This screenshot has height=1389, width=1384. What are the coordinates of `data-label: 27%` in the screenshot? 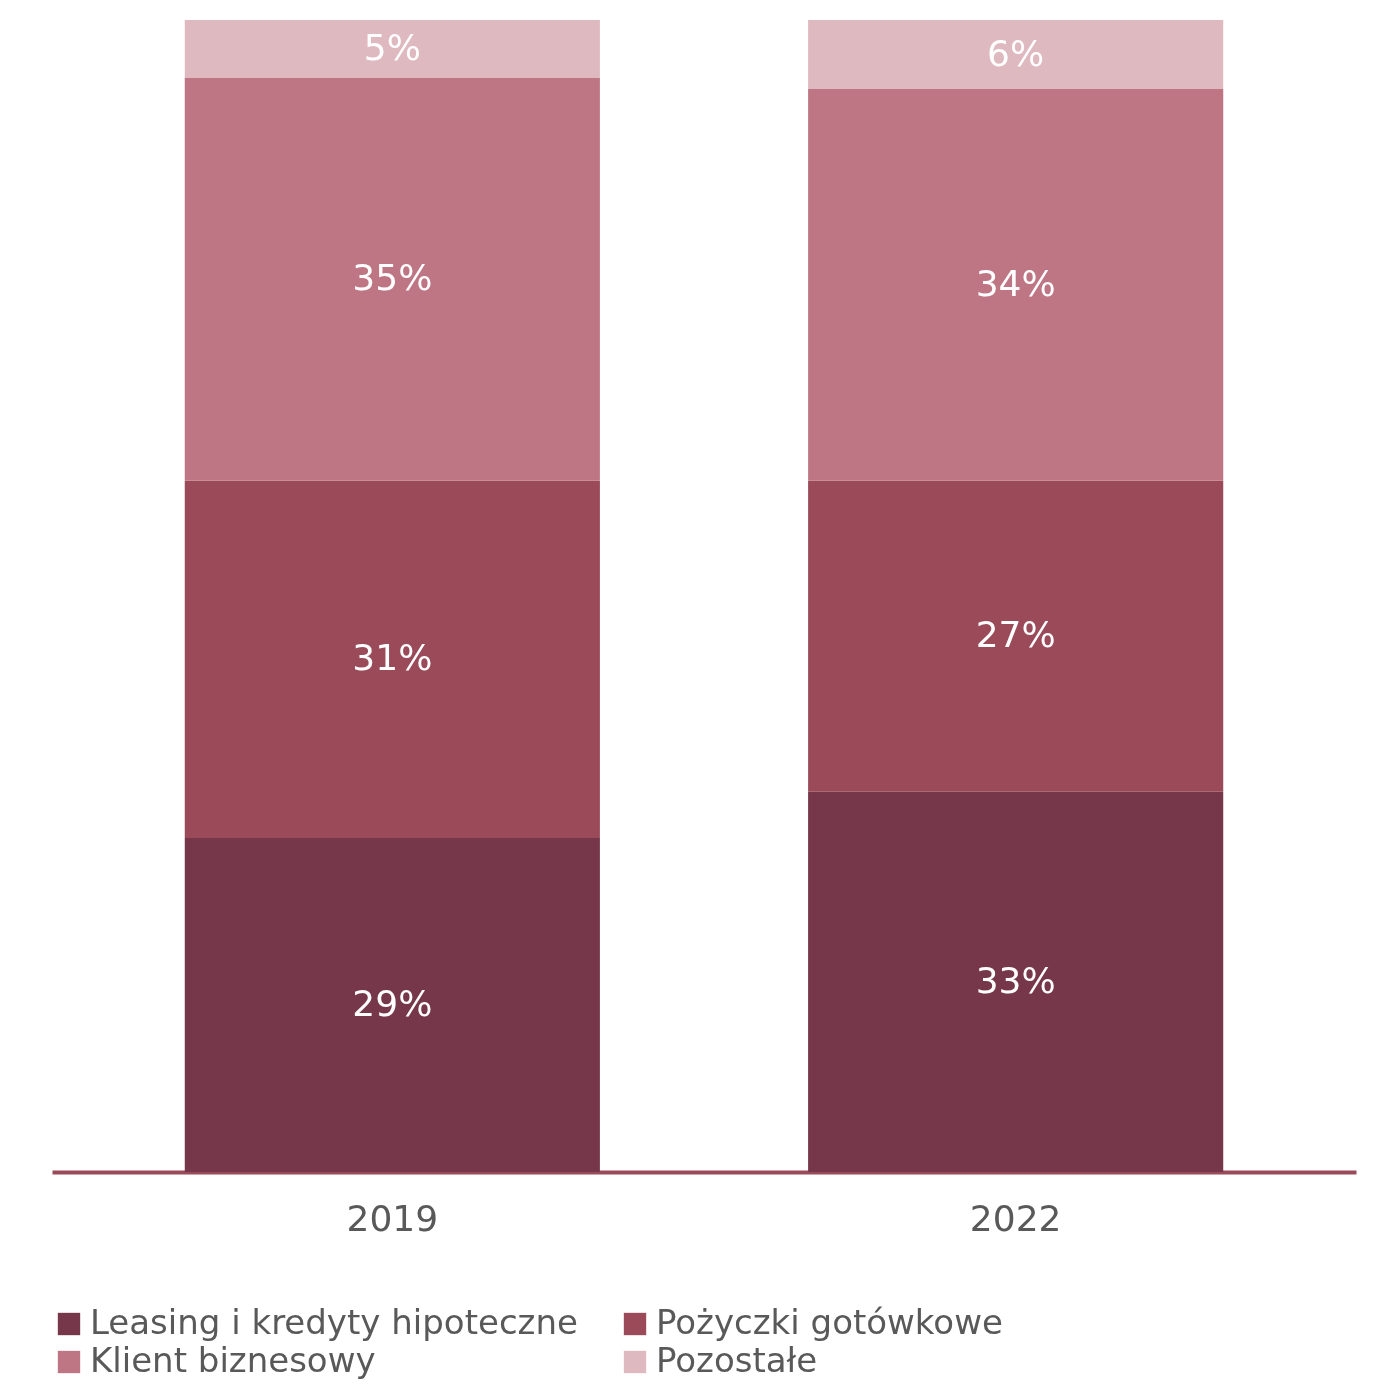 It's located at (1015, 635).